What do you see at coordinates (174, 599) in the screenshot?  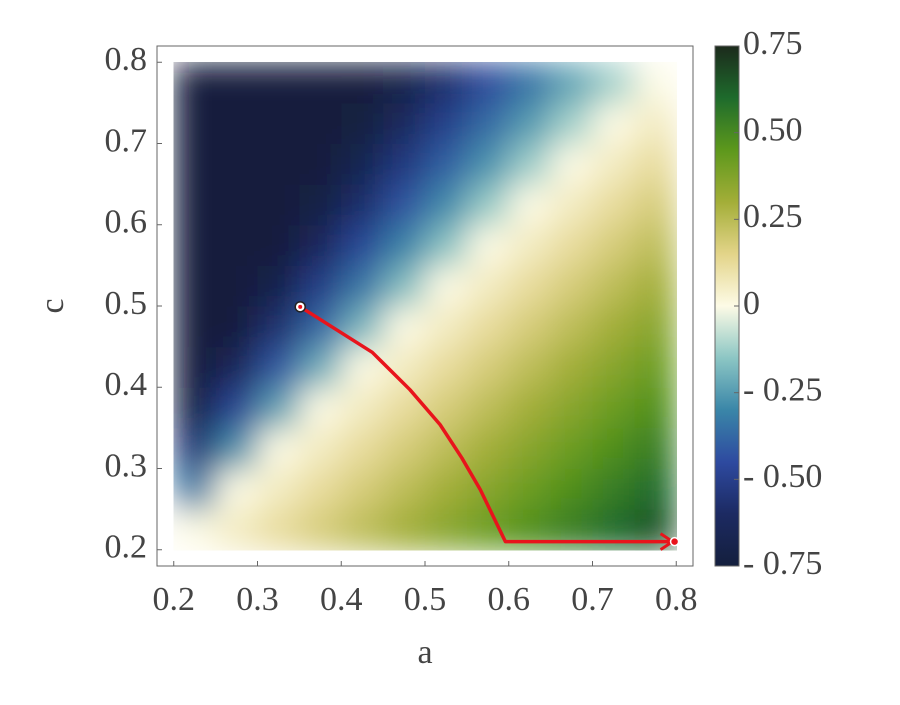 I see `x-tick-label: 0.2` at bounding box center [174, 599].